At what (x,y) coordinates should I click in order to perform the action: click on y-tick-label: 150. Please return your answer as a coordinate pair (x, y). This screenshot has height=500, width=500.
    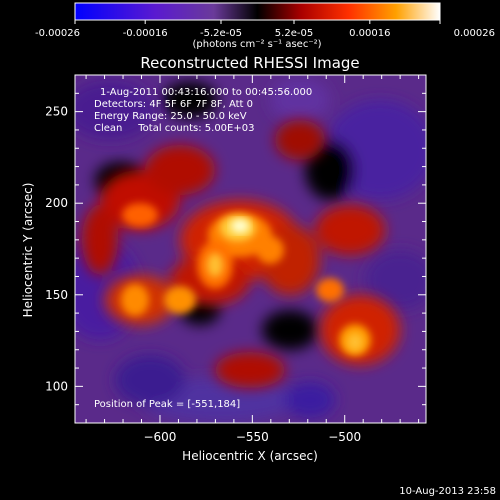
    Looking at the image, I should click on (56, 295).